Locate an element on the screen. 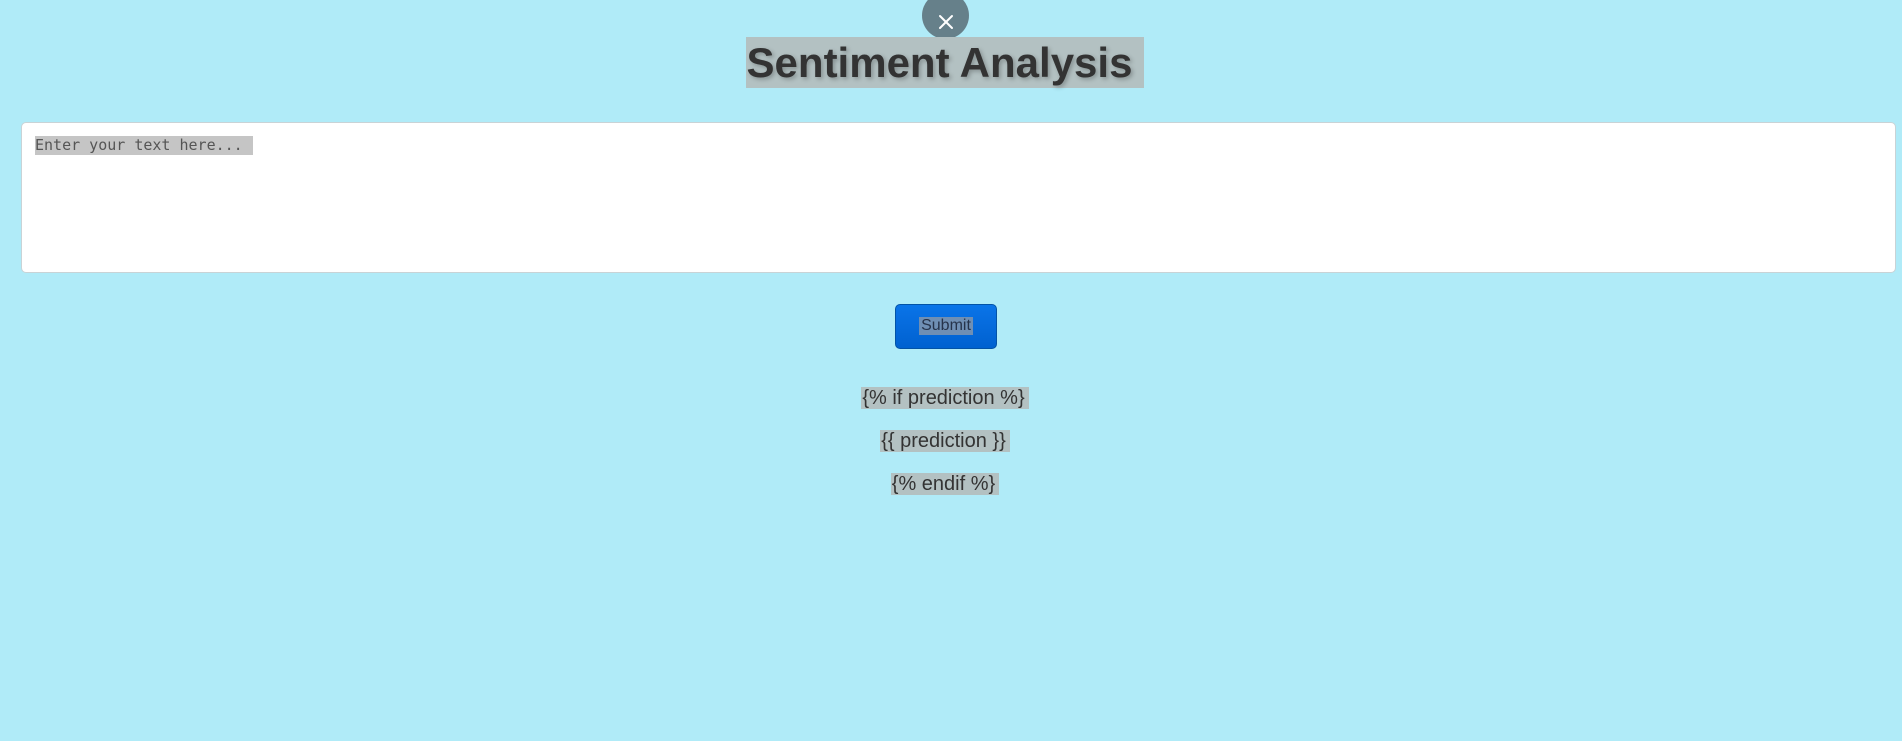 This screenshot has width=1902, height=741. result-endif-line: {% endif %} is located at coordinates (945, 484).